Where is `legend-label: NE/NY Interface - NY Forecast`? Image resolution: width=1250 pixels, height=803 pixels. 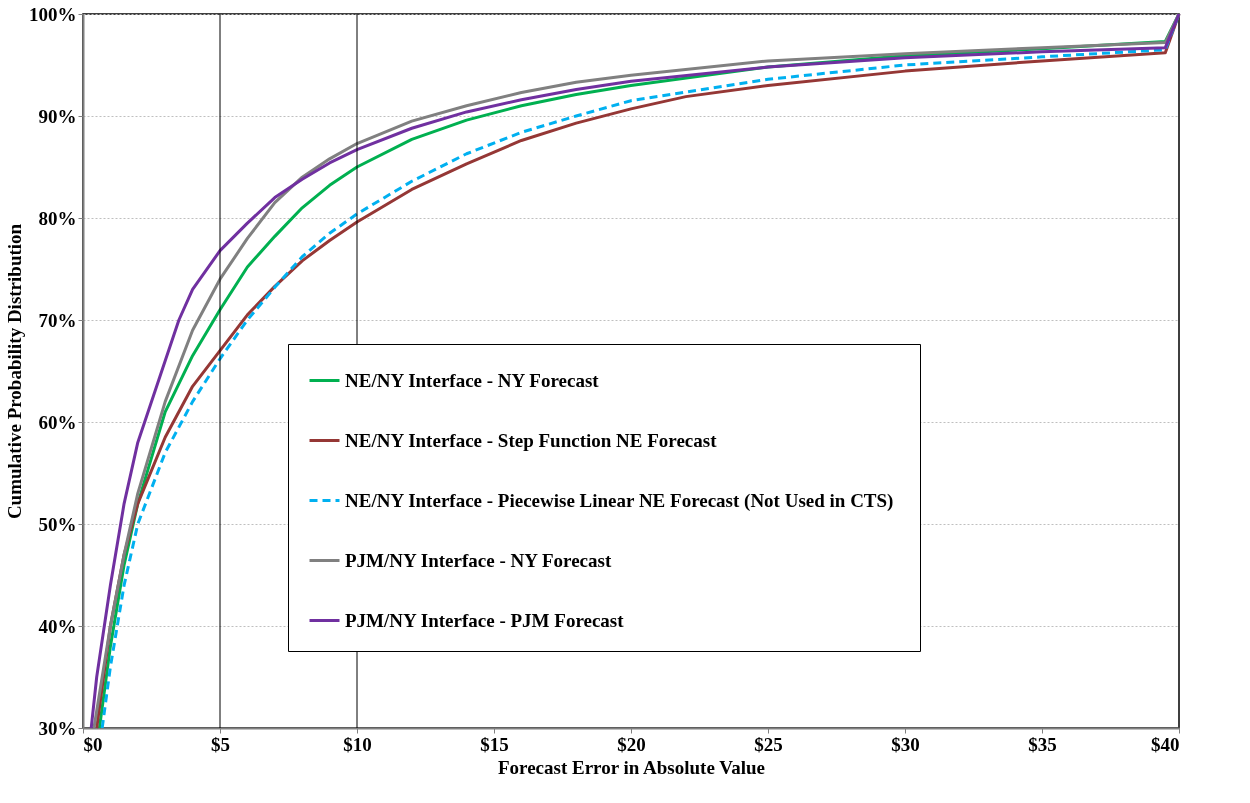
legend-label: NE/NY Interface - NY Forecast is located at coordinates (472, 380).